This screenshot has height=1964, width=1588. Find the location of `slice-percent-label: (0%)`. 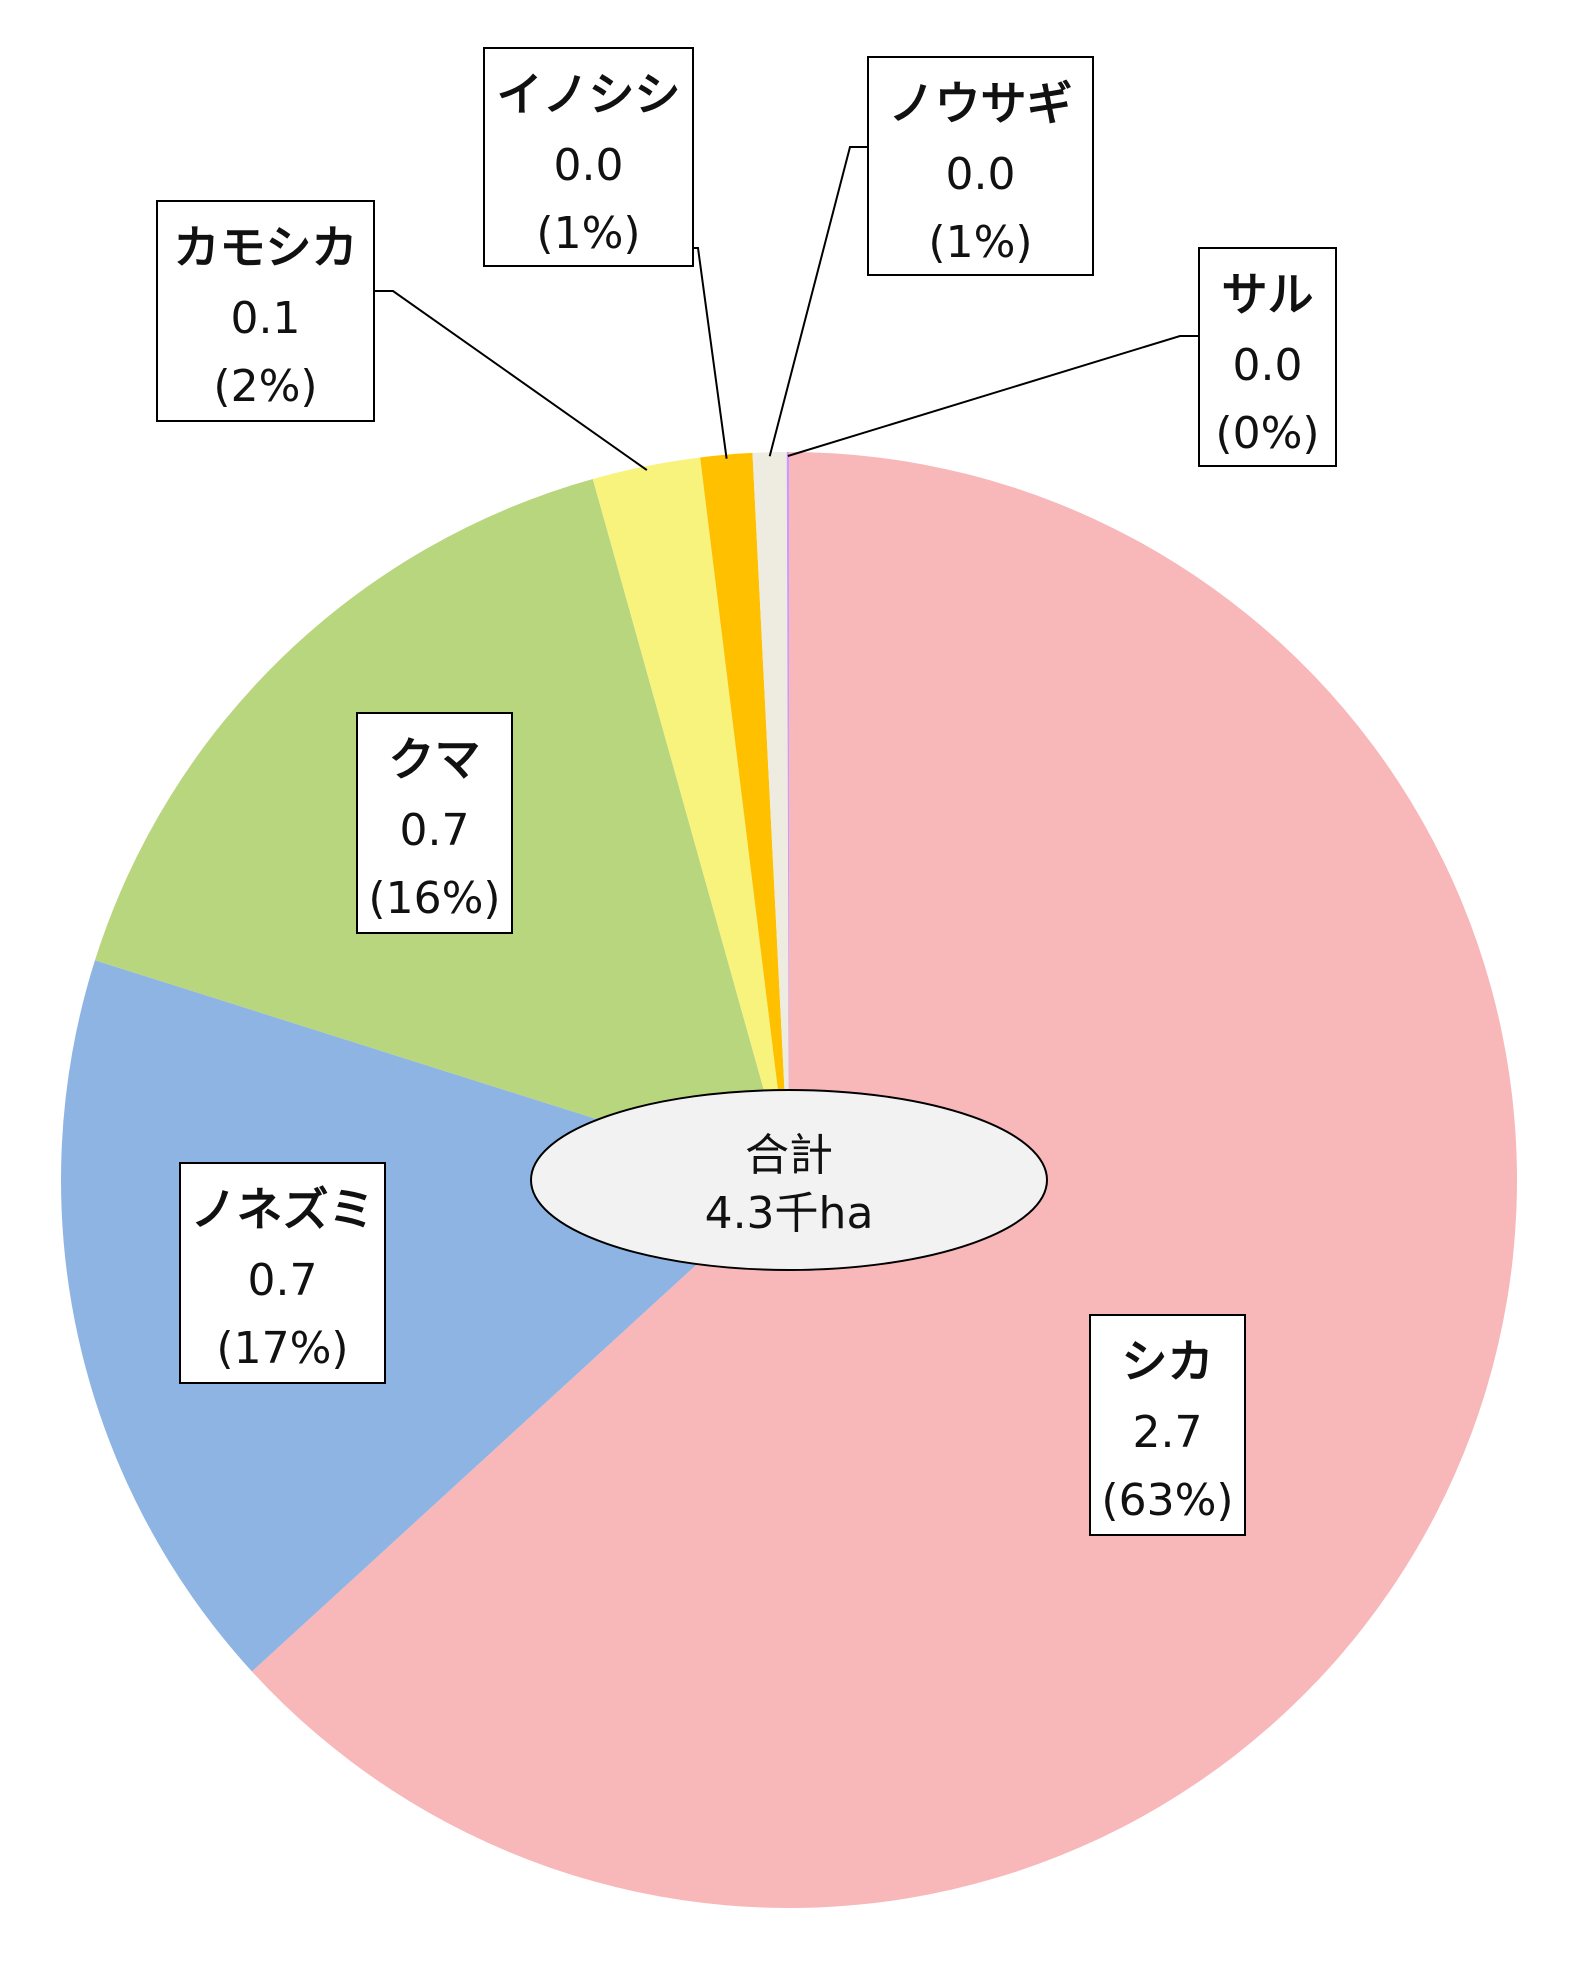

slice-percent-label: (0%) is located at coordinates (1267, 433).